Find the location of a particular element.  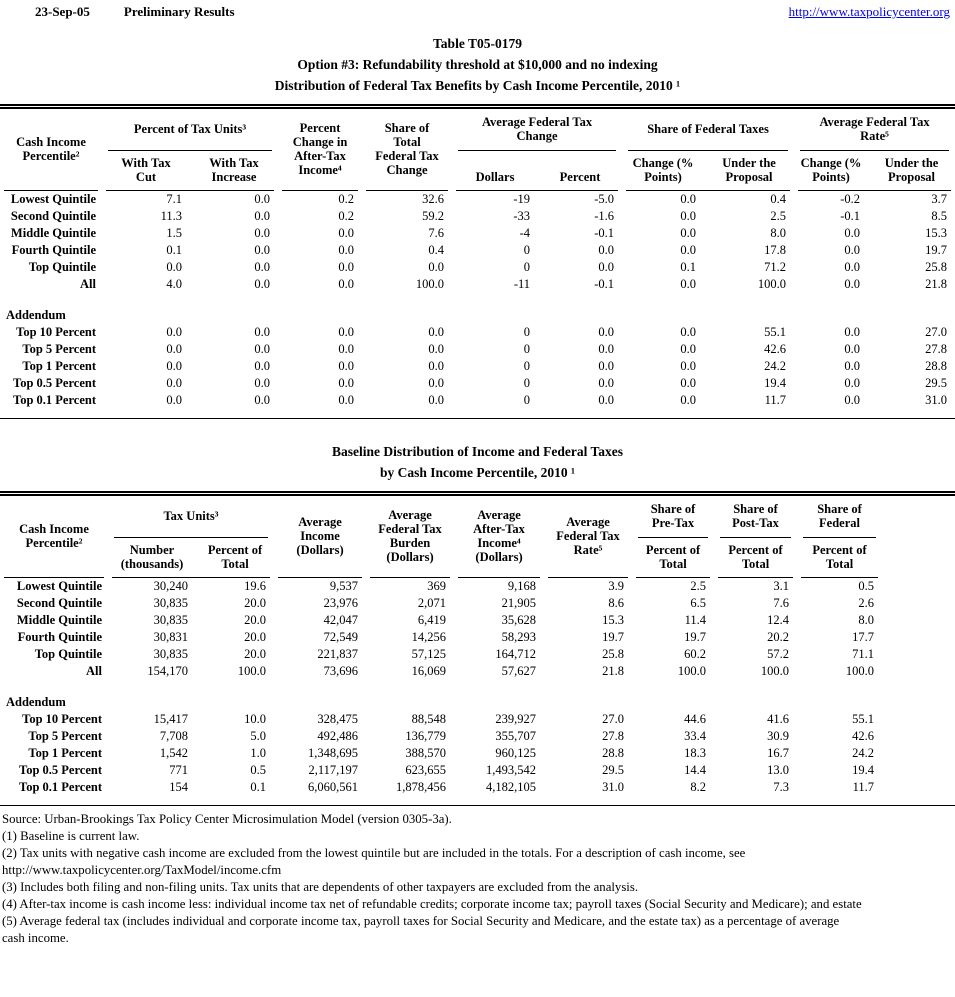

value-cell: 1.5 is located at coordinates (174, 233).